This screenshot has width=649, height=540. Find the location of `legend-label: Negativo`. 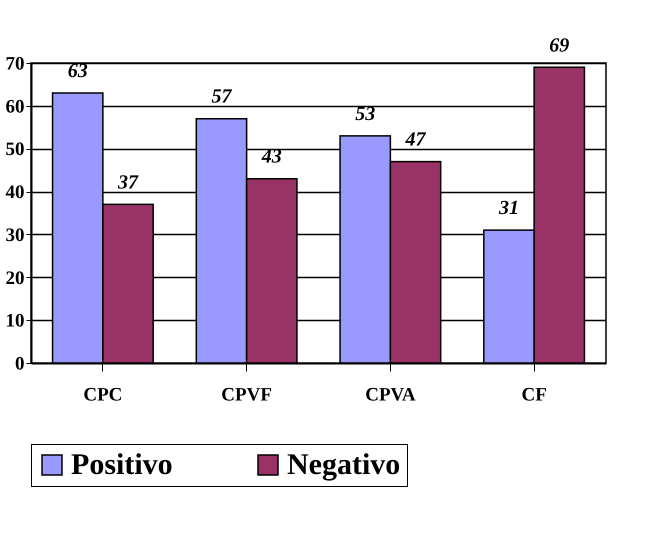

legend-label: Negativo is located at coordinates (343, 464).